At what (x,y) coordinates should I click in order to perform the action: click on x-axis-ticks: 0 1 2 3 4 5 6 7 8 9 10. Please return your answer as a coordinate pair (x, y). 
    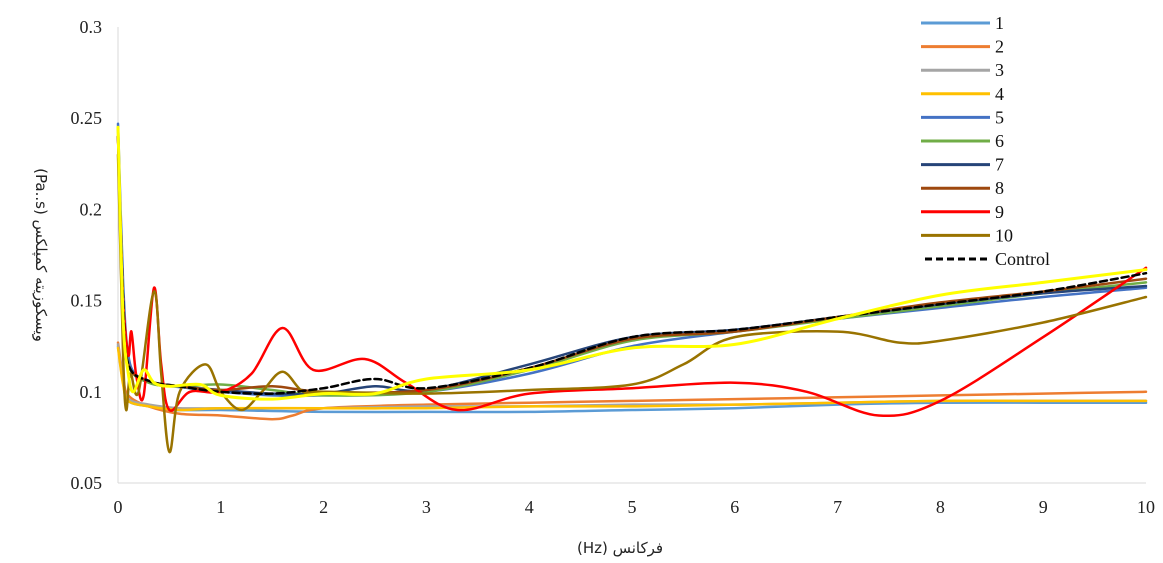
    Looking at the image, I should click on (635, 507).